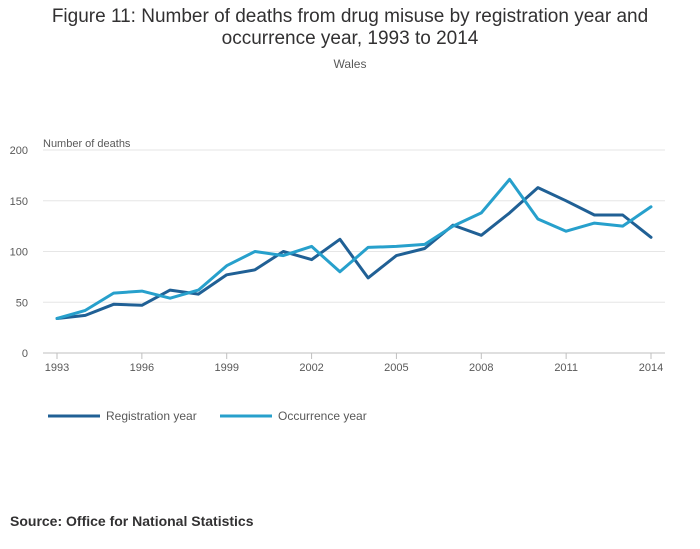 The height and width of the screenshot is (549, 700). Describe the element at coordinates (396, 368) in the screenshot. I see `x-tick-label: 2005` at that location.